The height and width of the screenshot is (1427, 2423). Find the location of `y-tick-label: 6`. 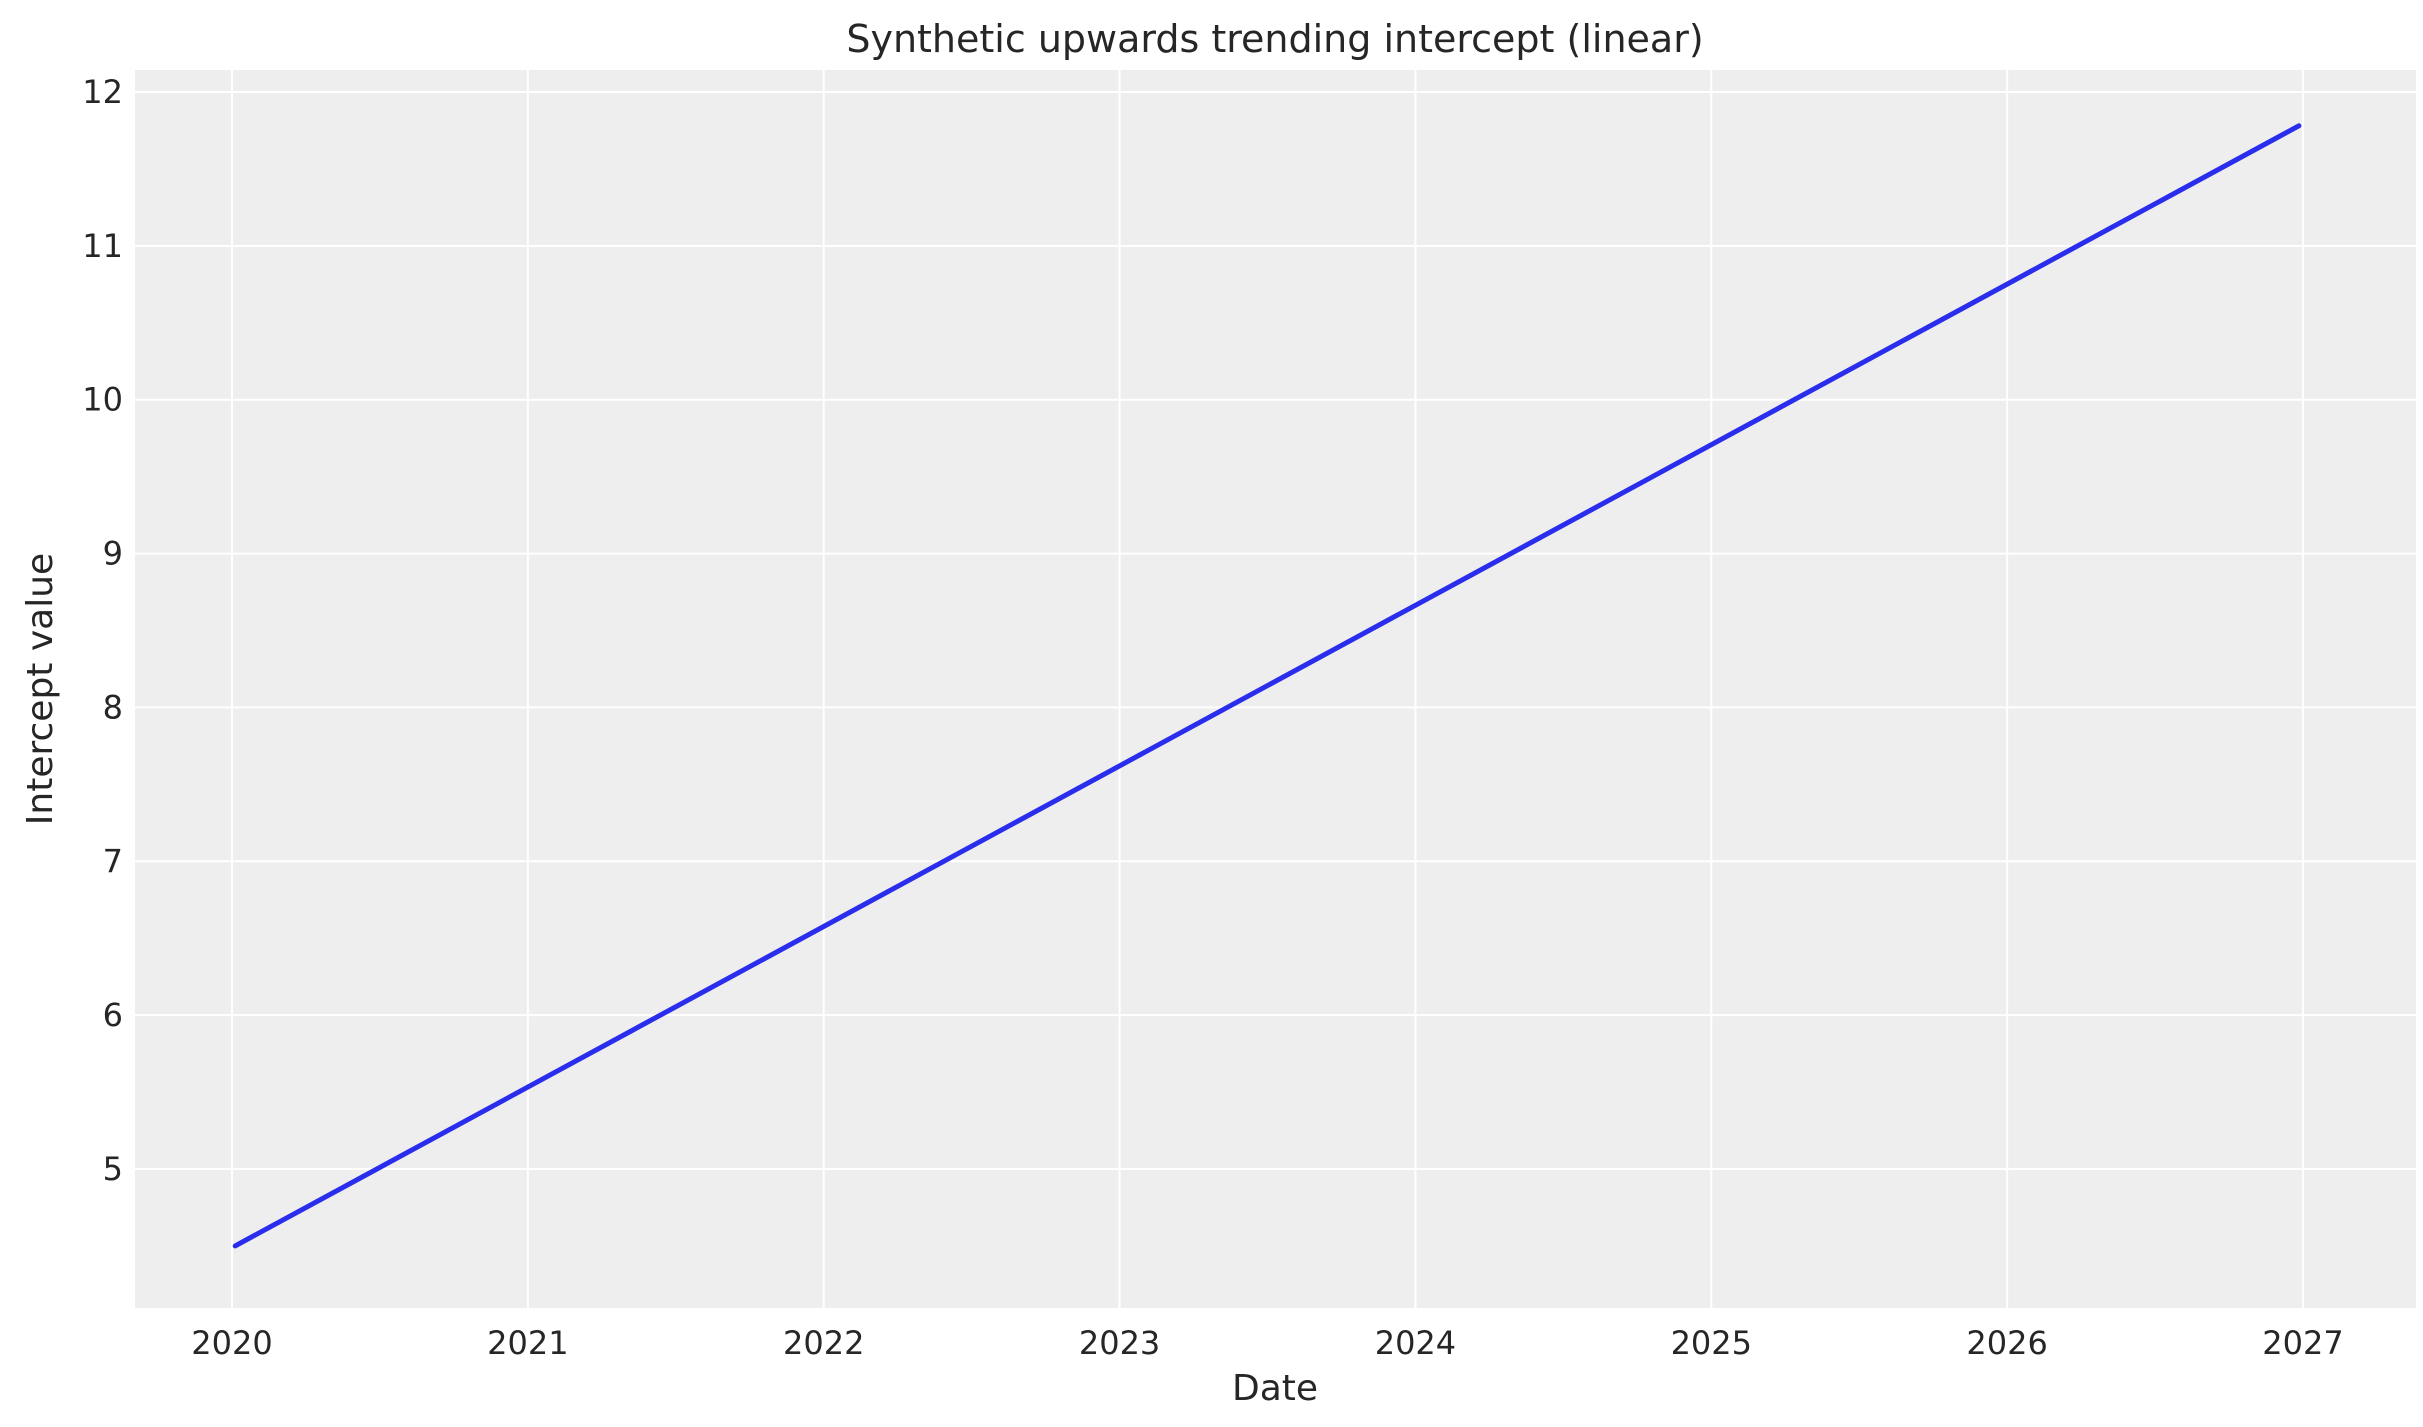

y-tick-label: 6 is located at coordinates (113, 1015).